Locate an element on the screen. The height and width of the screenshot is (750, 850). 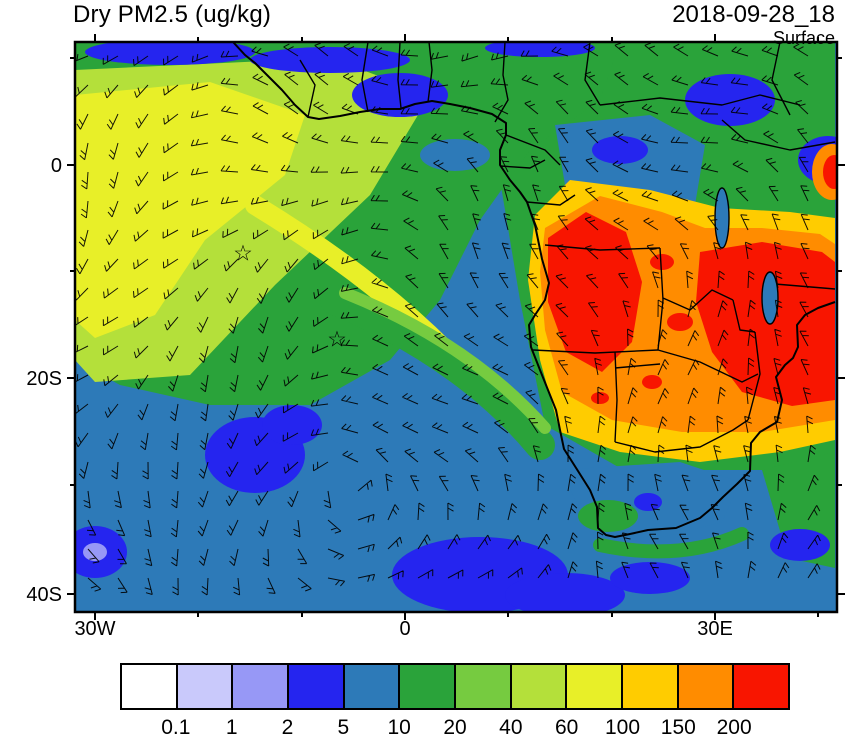
field-congo-darkblue is located at coordinates (620, 150).